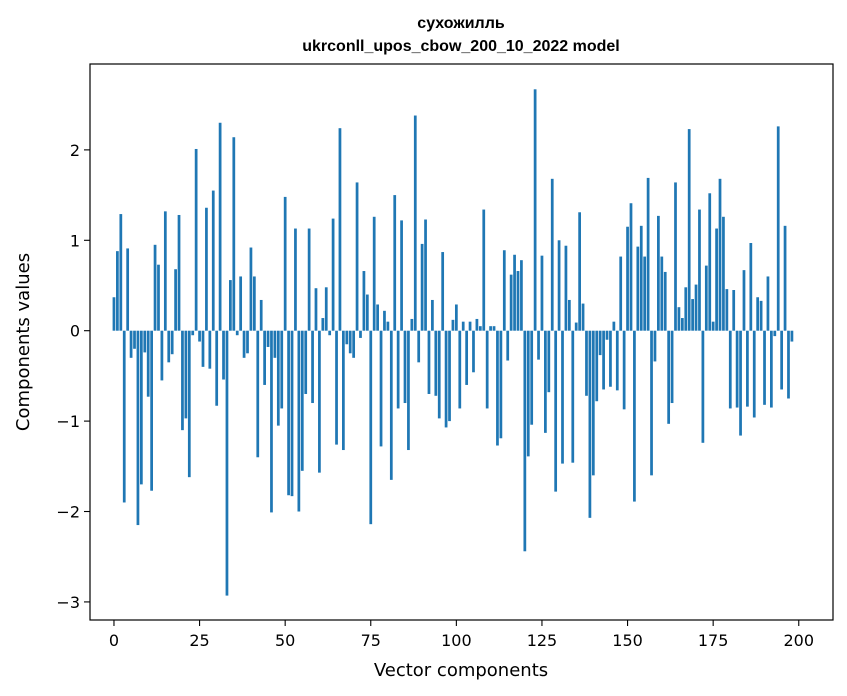 This screenshot has width=847, height=696. What do you see at coordinates (114, 640) in the screenshot?
I see `x-tick-label: 0` at bounding box center [114, 640].